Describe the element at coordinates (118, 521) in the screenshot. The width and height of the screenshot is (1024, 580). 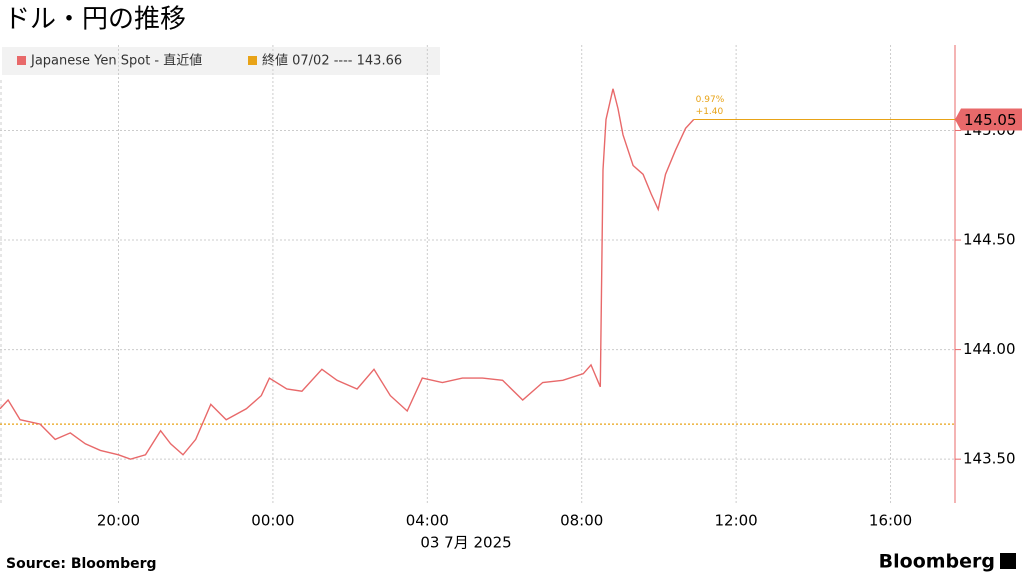
I see `x-tick-label: 20:00` at that location.